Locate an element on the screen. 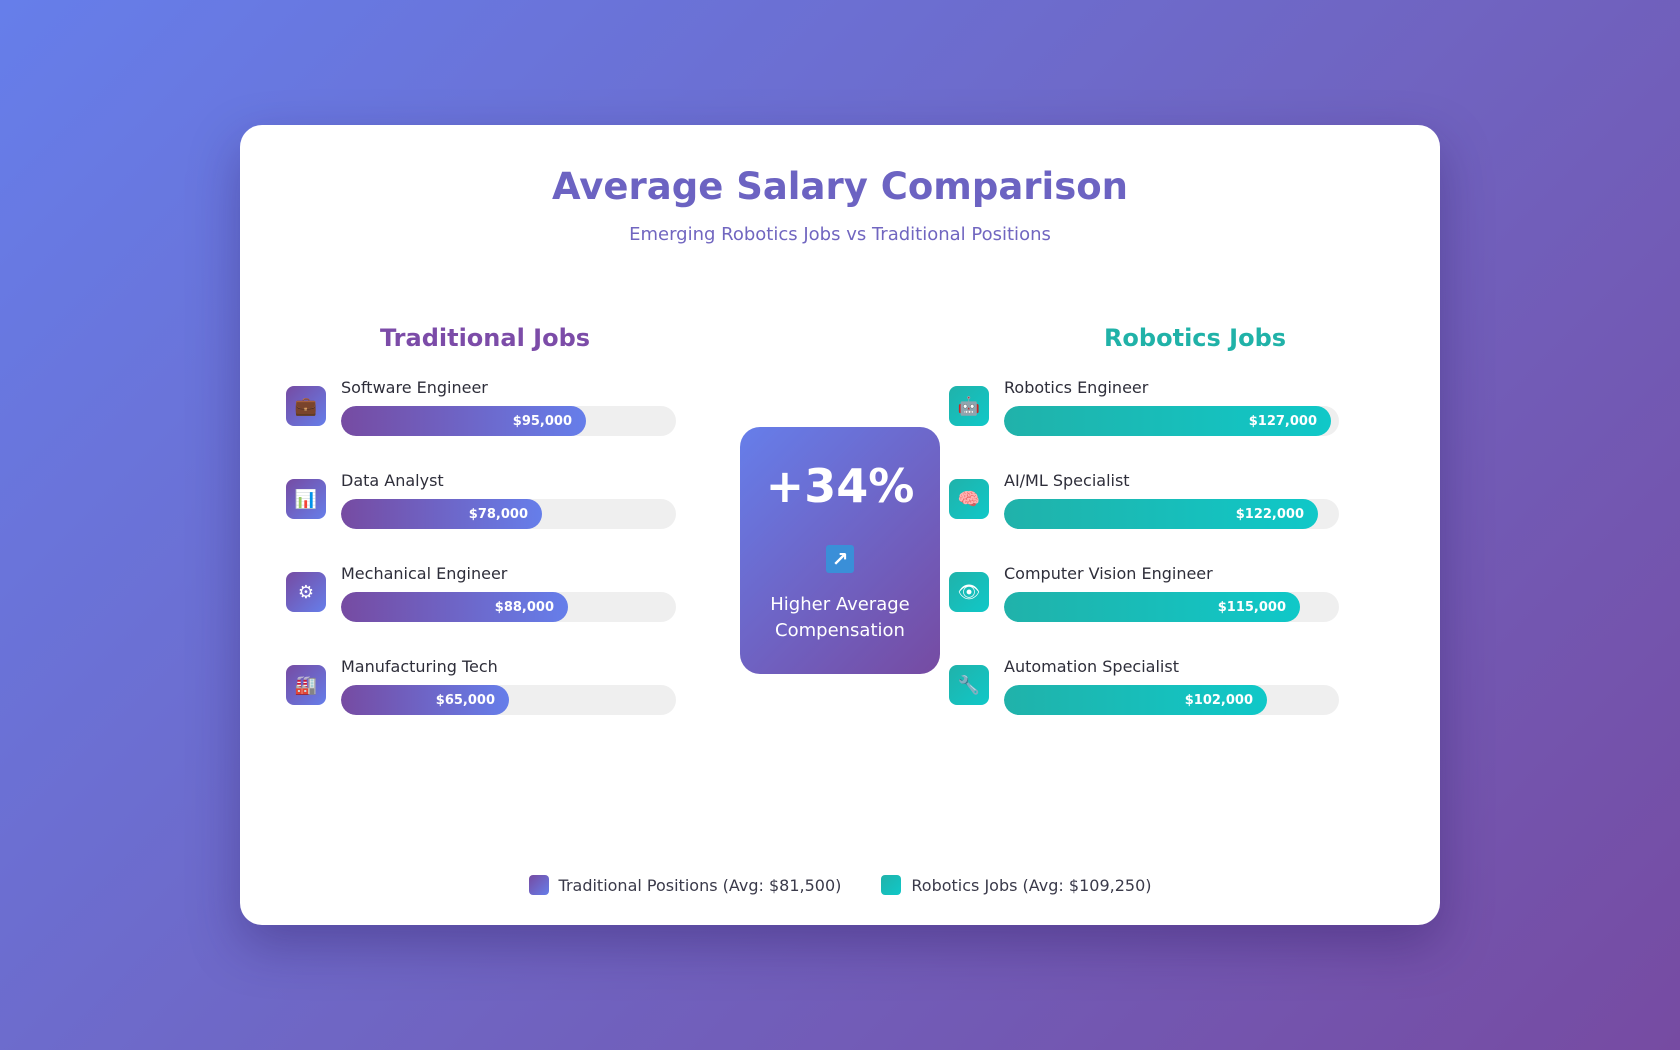  job-name: AI/ML Specialist is located at coordinates (1067, 480).